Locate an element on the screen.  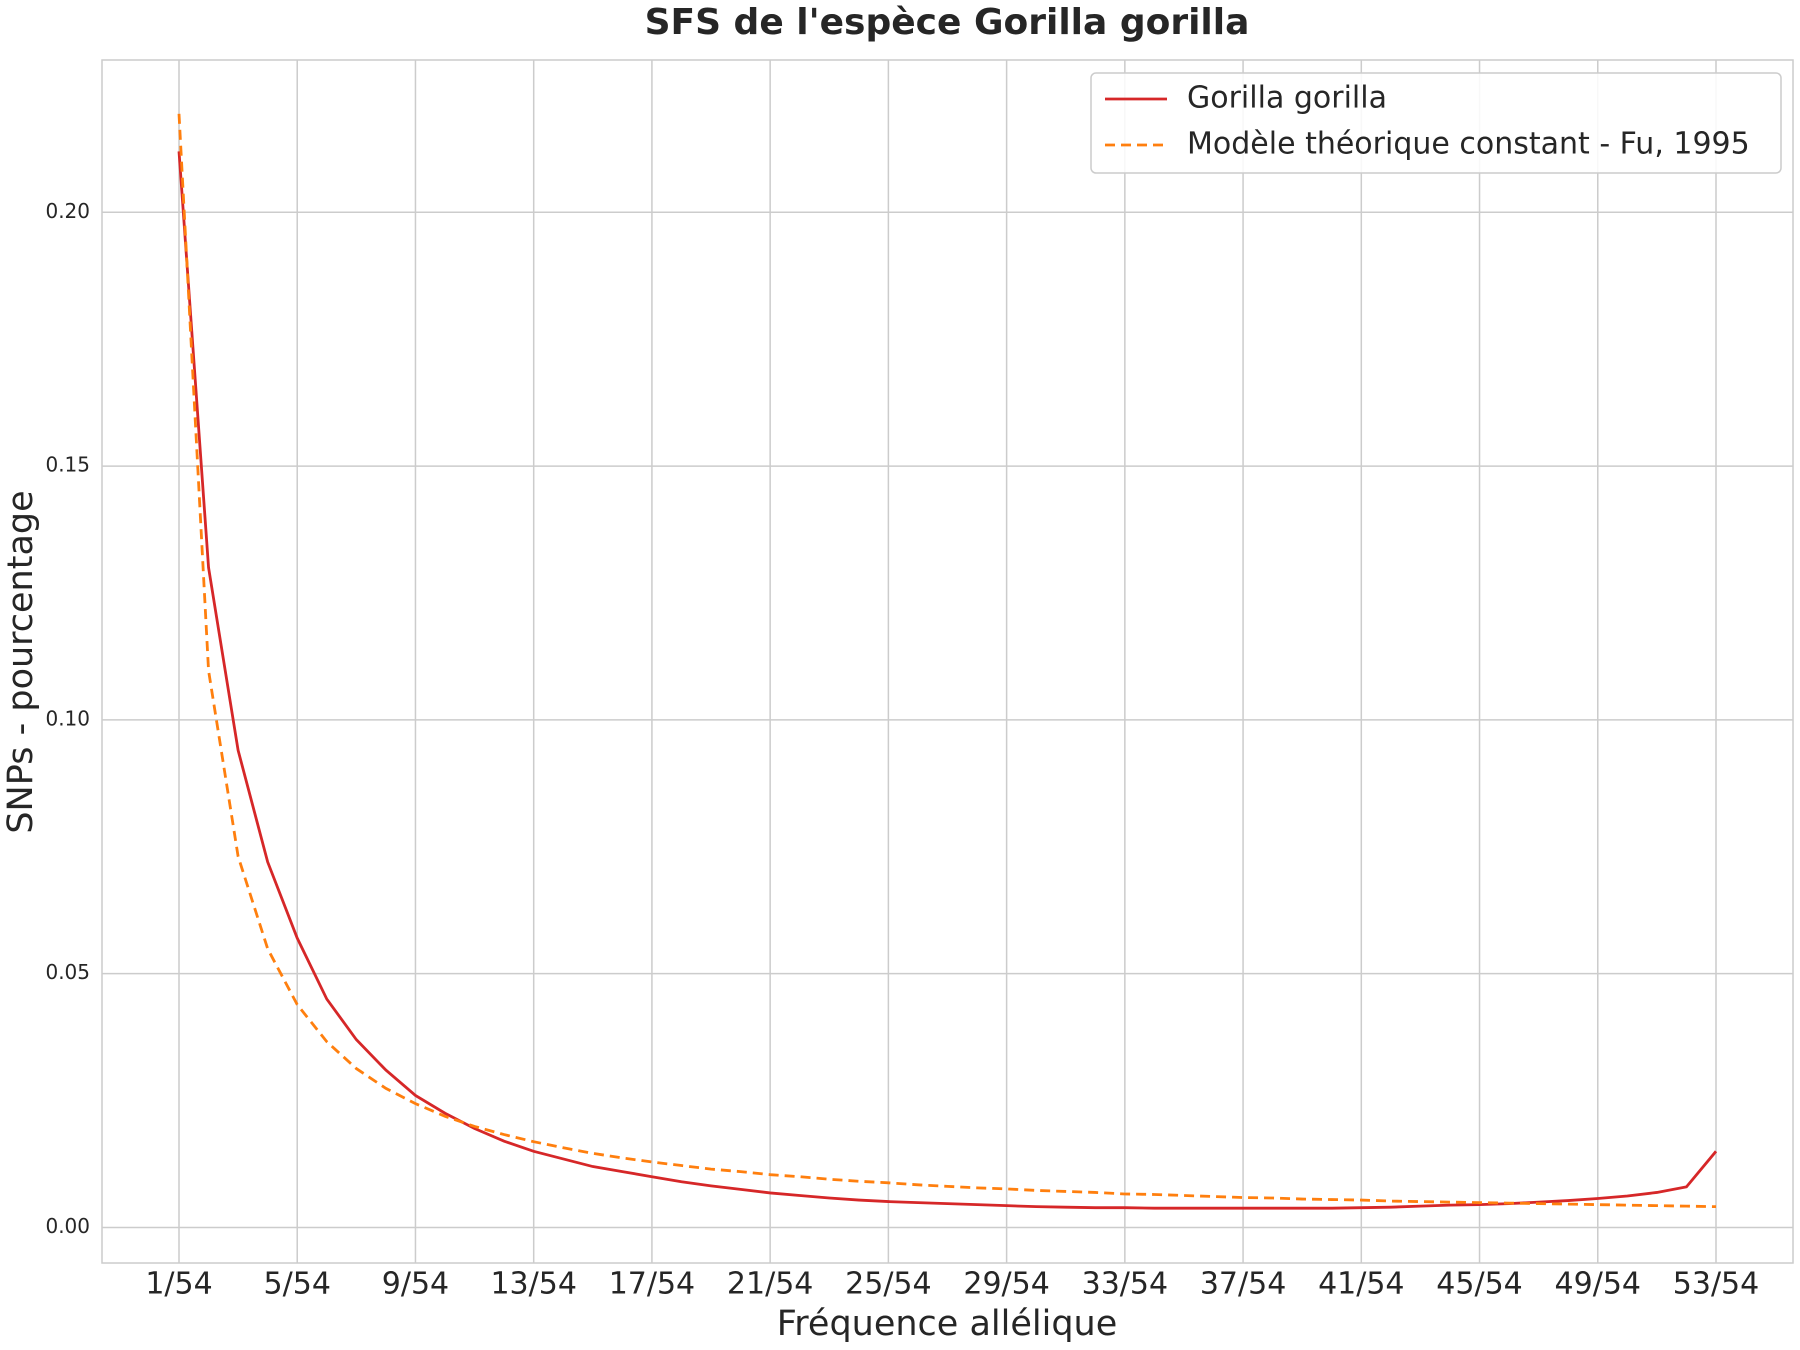
x-tick-label: 5/54 is located at coordinates (297, 1284).